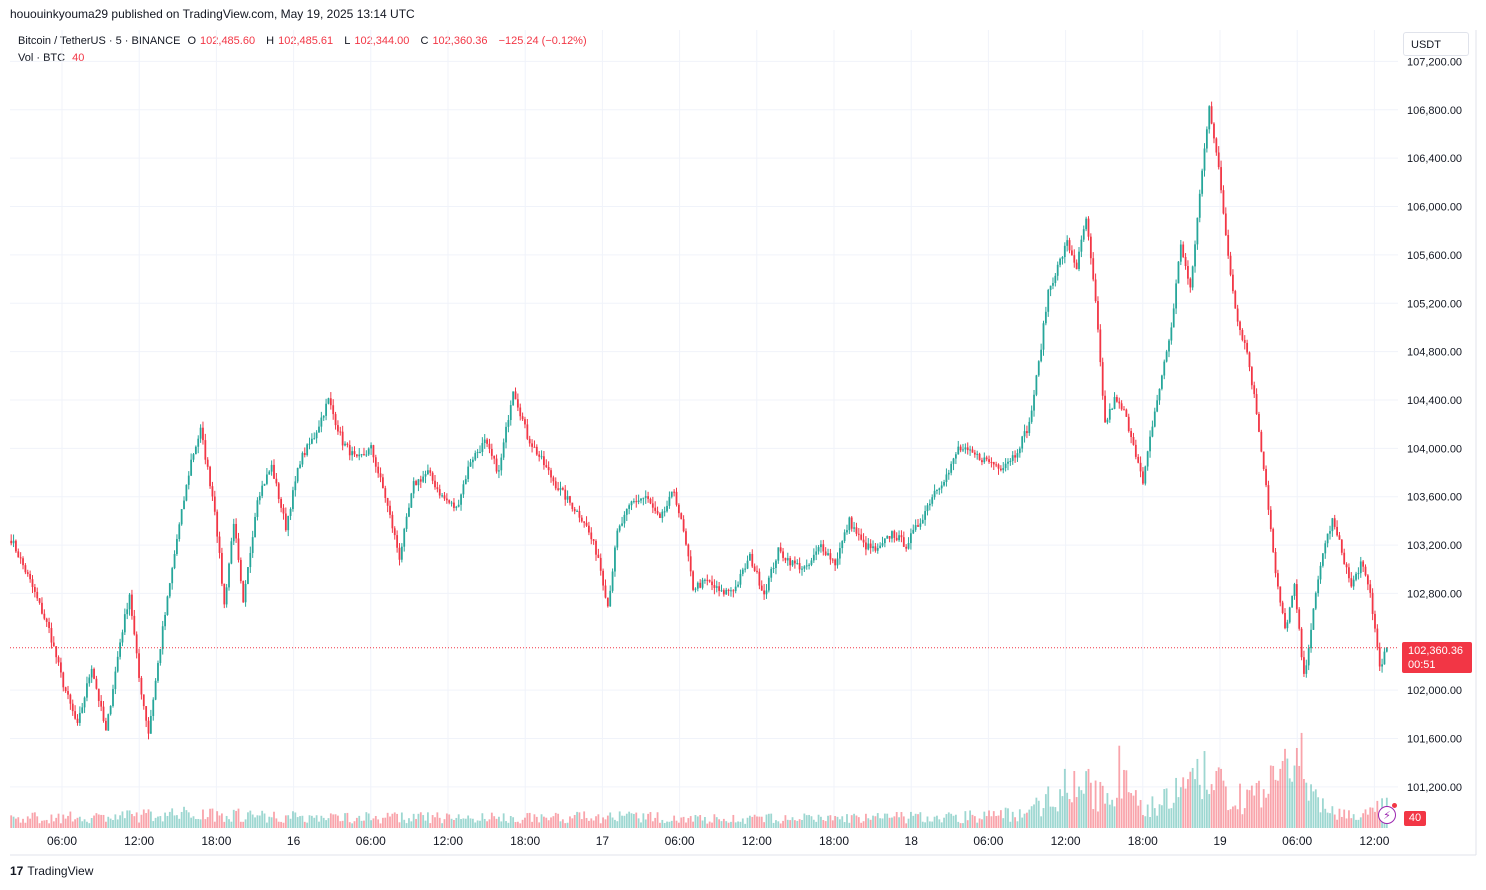 The height and width of the screenshot is (890, 1486). Describe the element at coordinates (1436, 44) in the screenshot. I see `currency-unit-button: USDT` at that location.